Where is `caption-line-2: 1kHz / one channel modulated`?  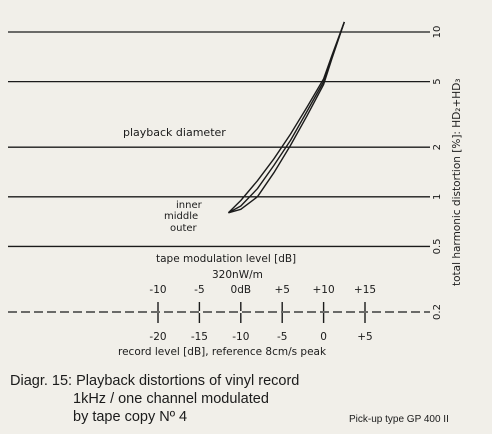 caption-line-2: 1kHz / one channel modulated is located at coordinates (171, 399).